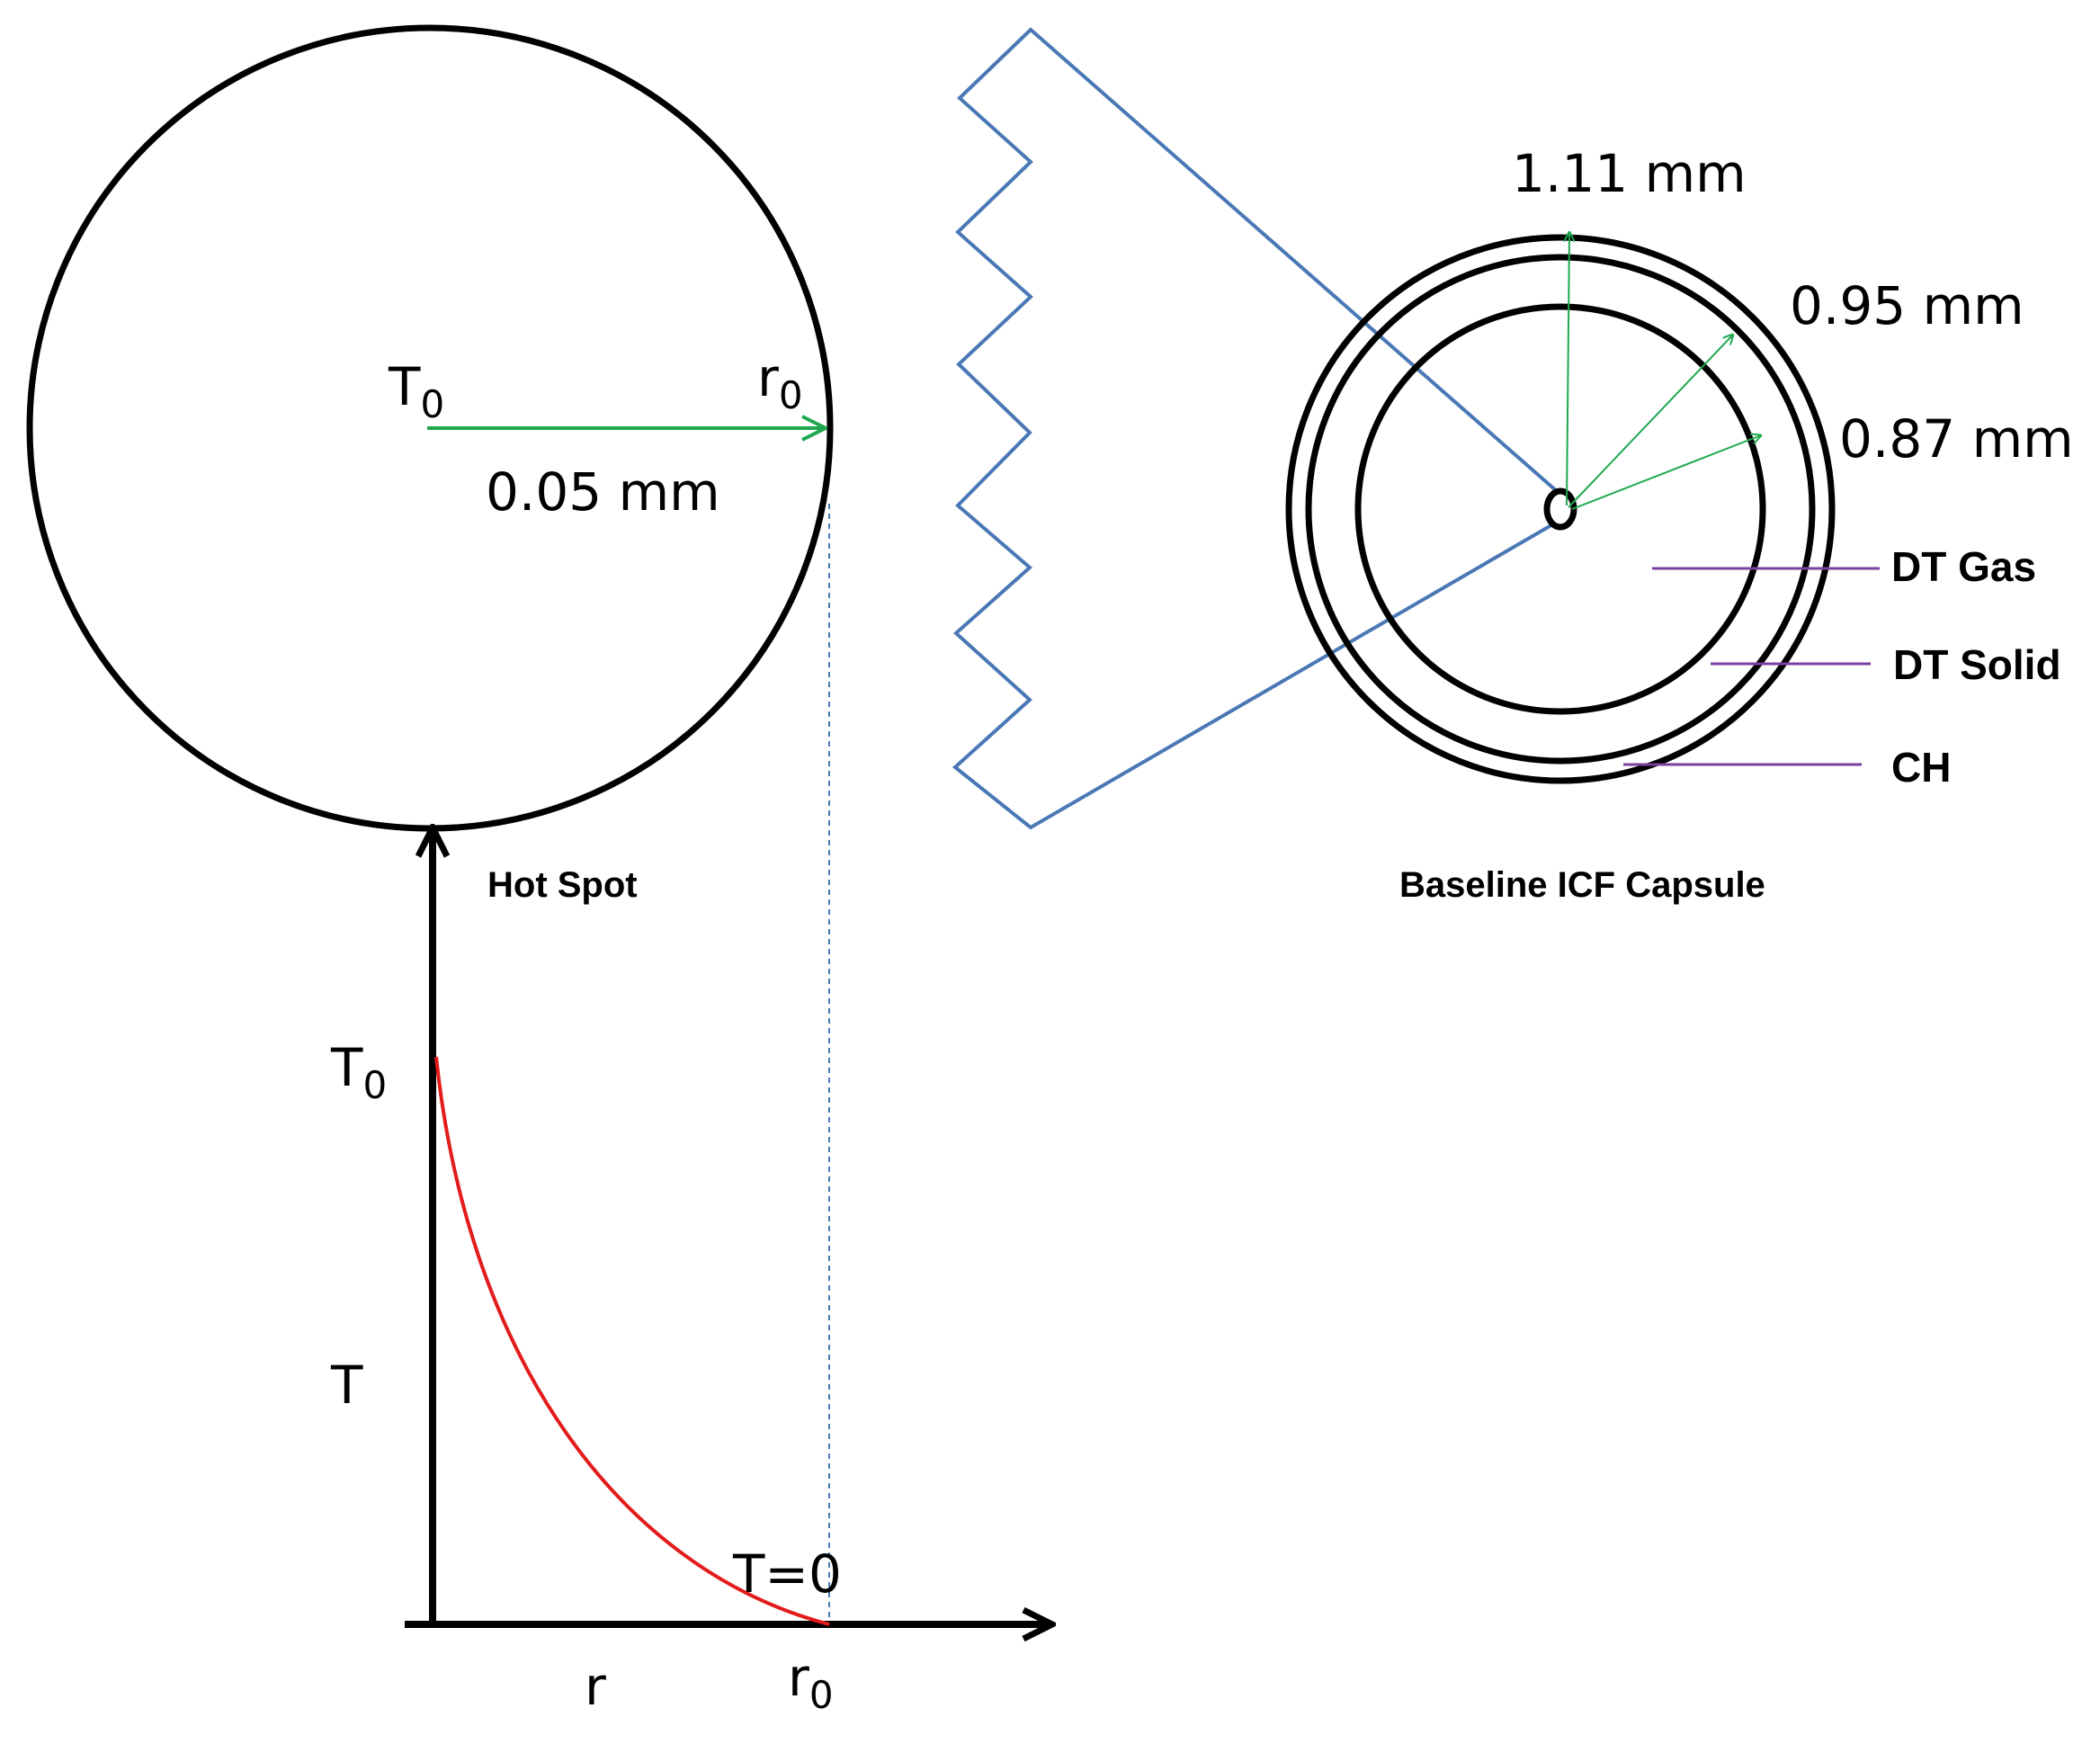 The image size is (2100, 1744). I want to click on temperature-profile-curve, so click(632, 1341).